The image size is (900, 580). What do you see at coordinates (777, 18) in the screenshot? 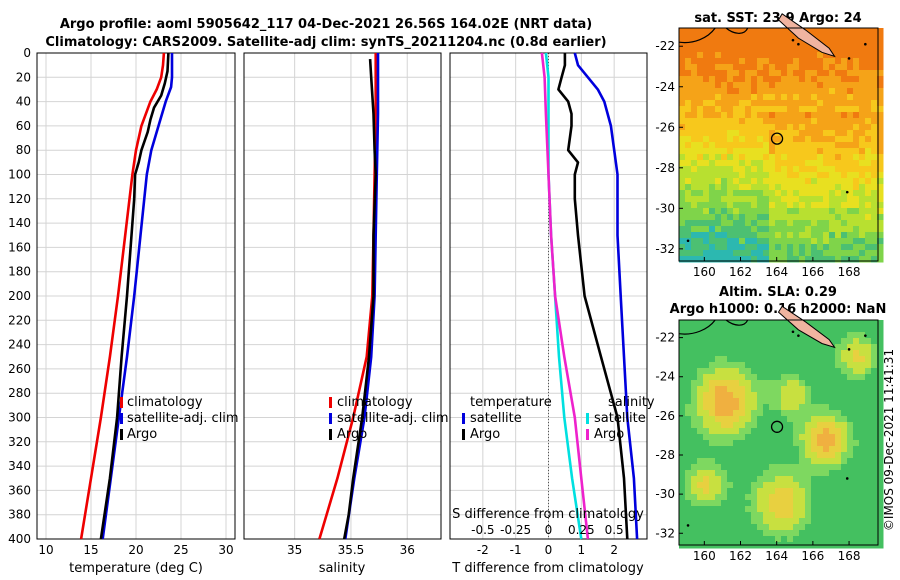
I see `sst-map-title: sat. SST: 23.9 Argo: 24` at bounding box center [777, 18].